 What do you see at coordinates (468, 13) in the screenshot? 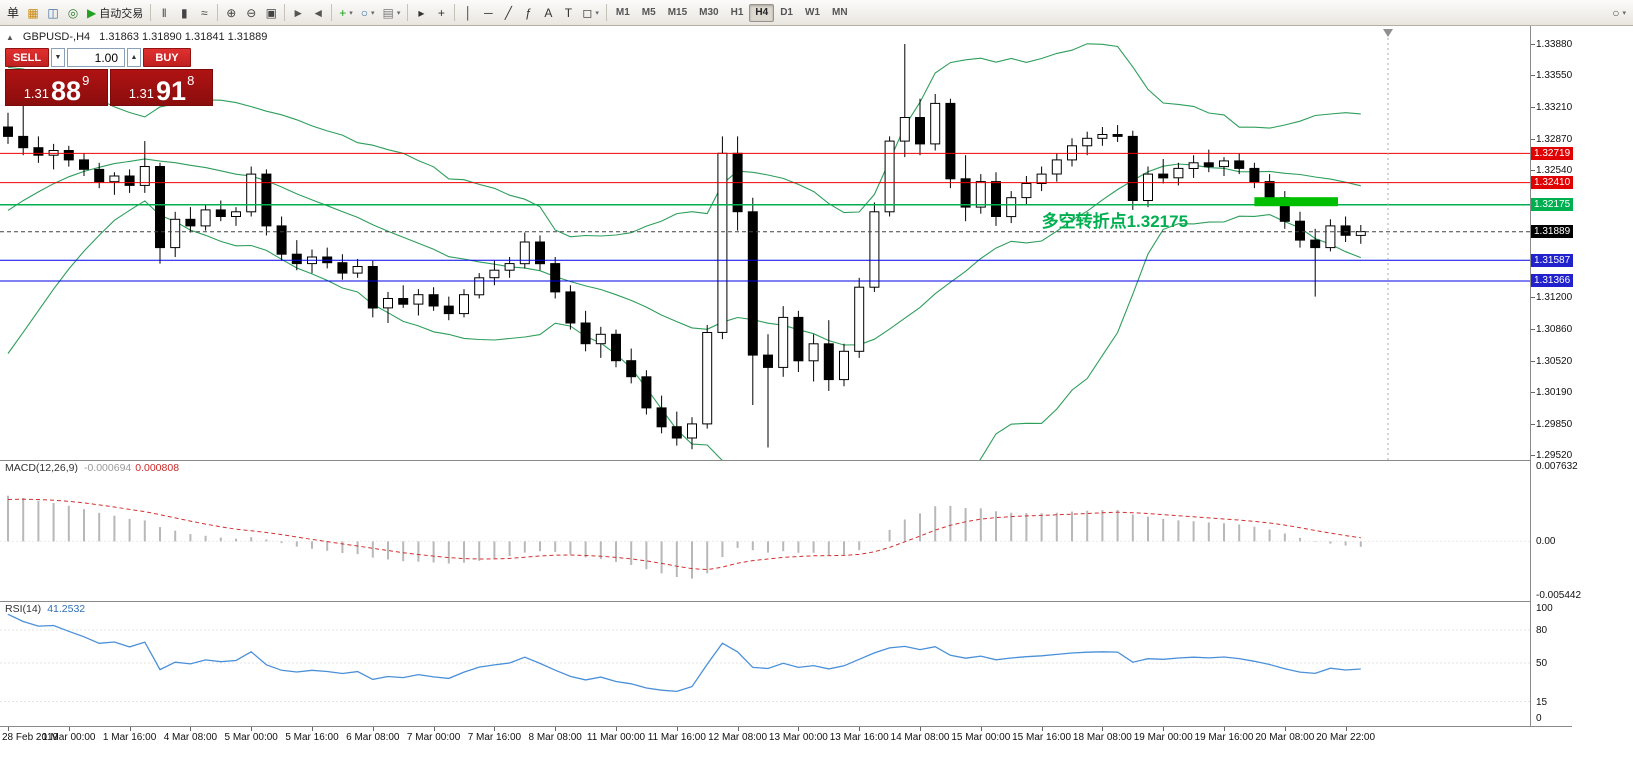
I see `vertical-line-icon: │` at bounding box center [468, 13].